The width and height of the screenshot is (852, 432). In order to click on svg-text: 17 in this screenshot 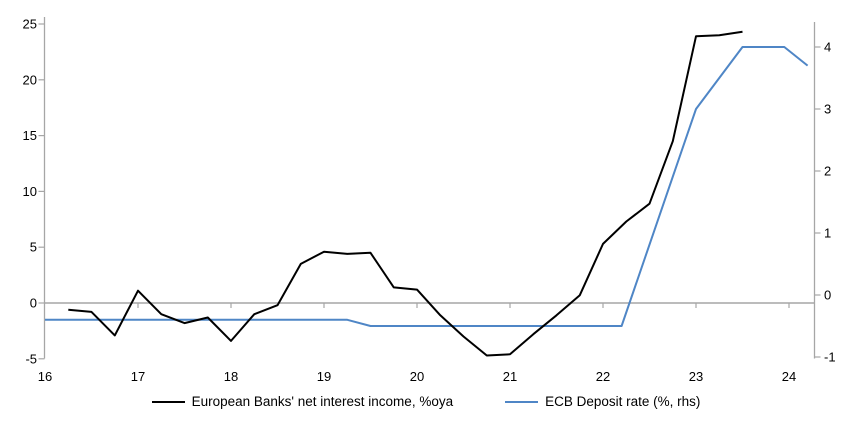, I will do `click(138, 376)`.